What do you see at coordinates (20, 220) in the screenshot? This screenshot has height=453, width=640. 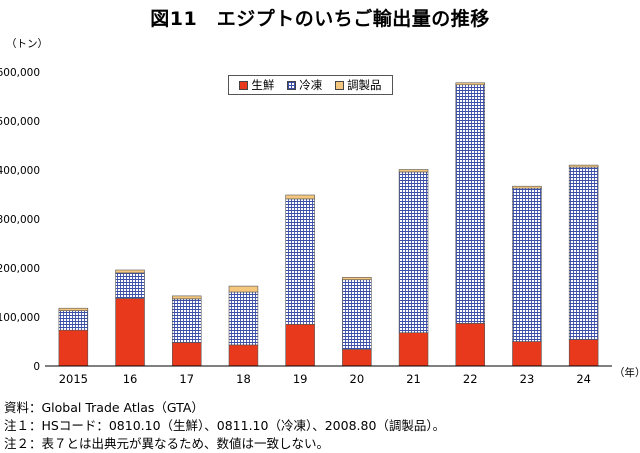 I see `y-tick-label: 300,000` at bounding box center [20, 220].